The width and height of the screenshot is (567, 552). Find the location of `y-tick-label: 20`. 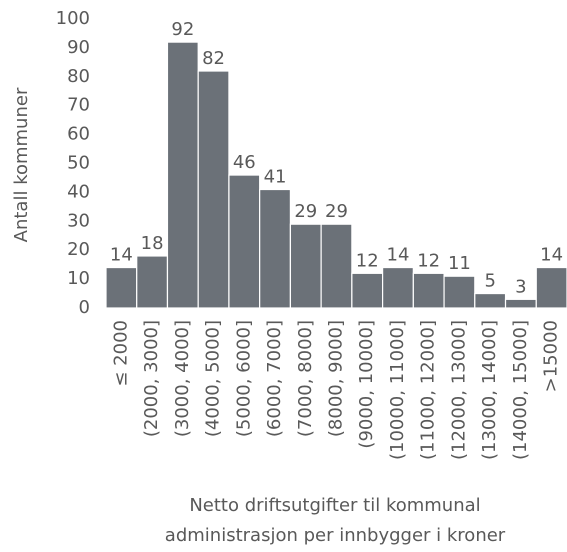

y-tick-label: 20 is located at coordinates (78, 249).